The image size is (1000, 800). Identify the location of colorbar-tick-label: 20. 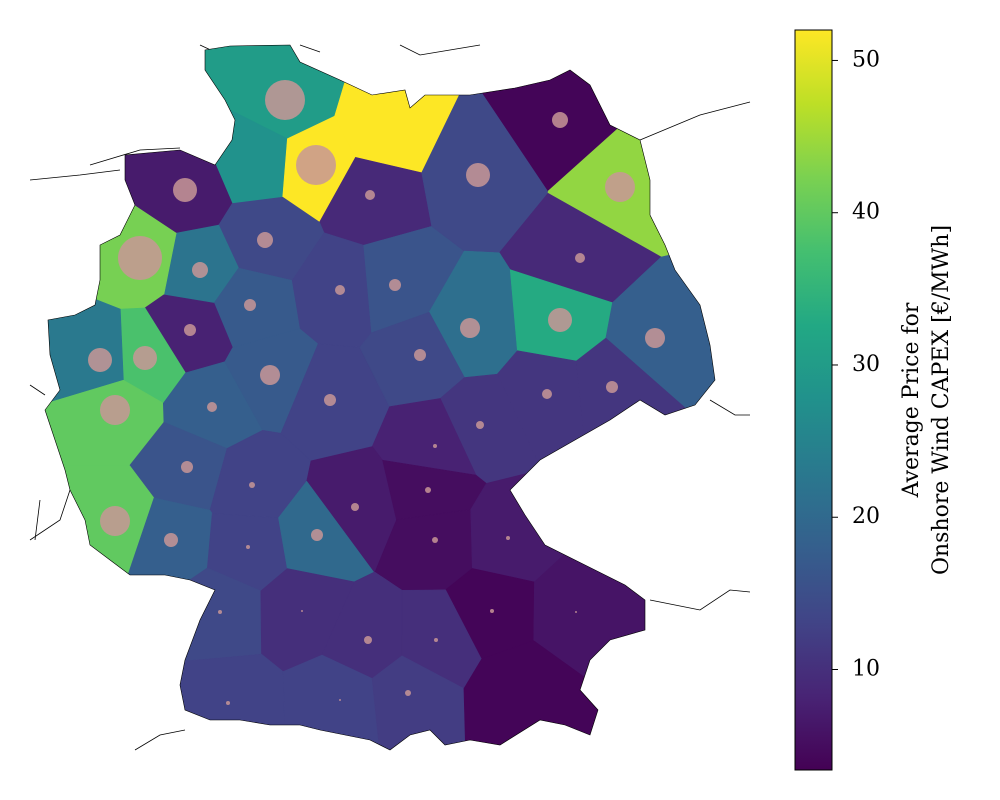
(866, 516).